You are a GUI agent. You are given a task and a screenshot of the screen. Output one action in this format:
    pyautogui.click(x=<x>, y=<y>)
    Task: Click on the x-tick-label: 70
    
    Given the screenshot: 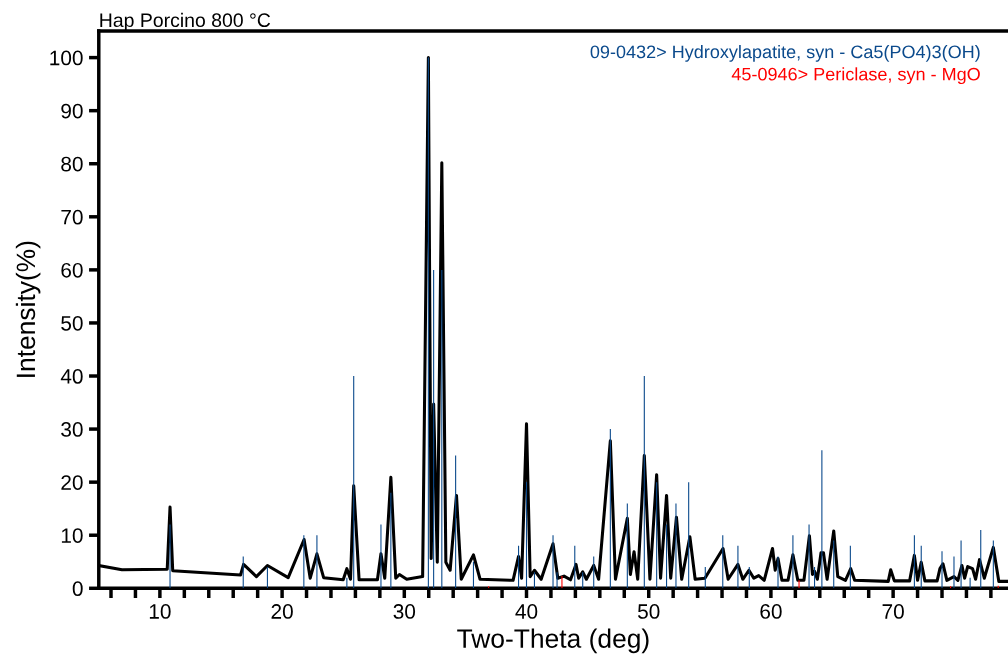 What is the action you would take?
    pyautogui.click(x=893, y=611)
    